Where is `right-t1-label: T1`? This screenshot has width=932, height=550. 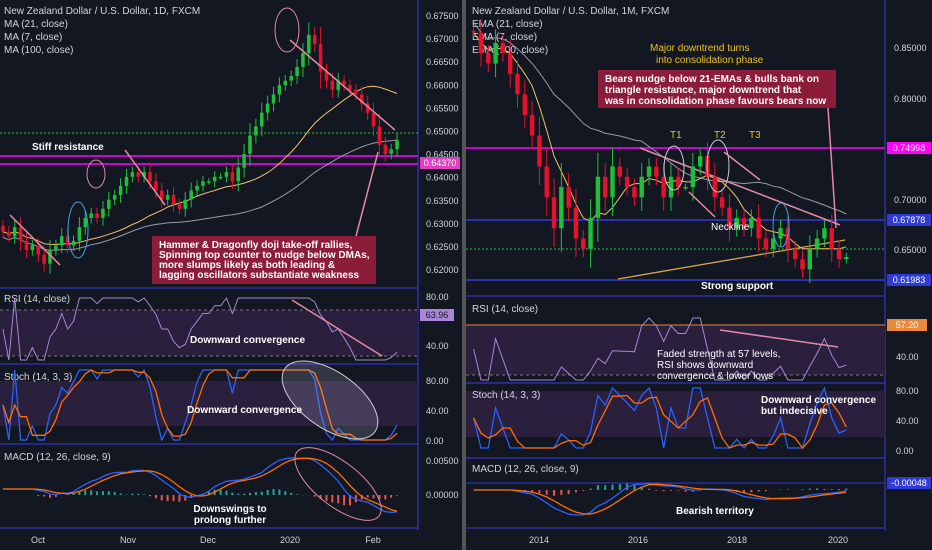 right-t1-label: T1 is located at coordinates (676, 135).